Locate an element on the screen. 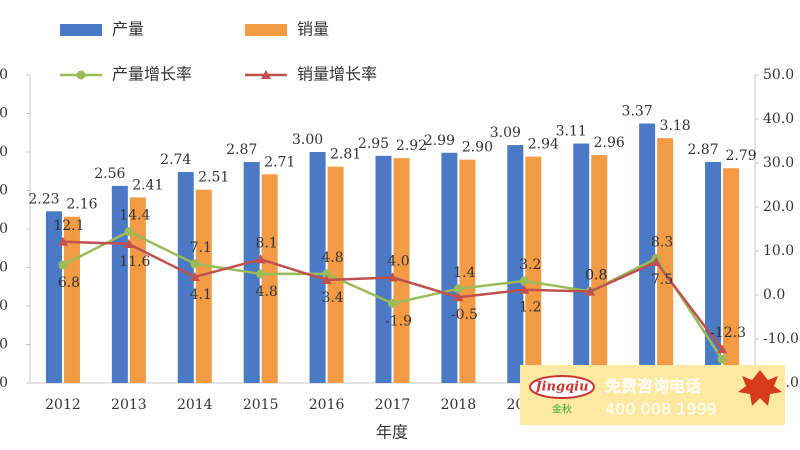 The image size is (800, 450). bar-label: 2.74 is located at coordinates (175, 160).